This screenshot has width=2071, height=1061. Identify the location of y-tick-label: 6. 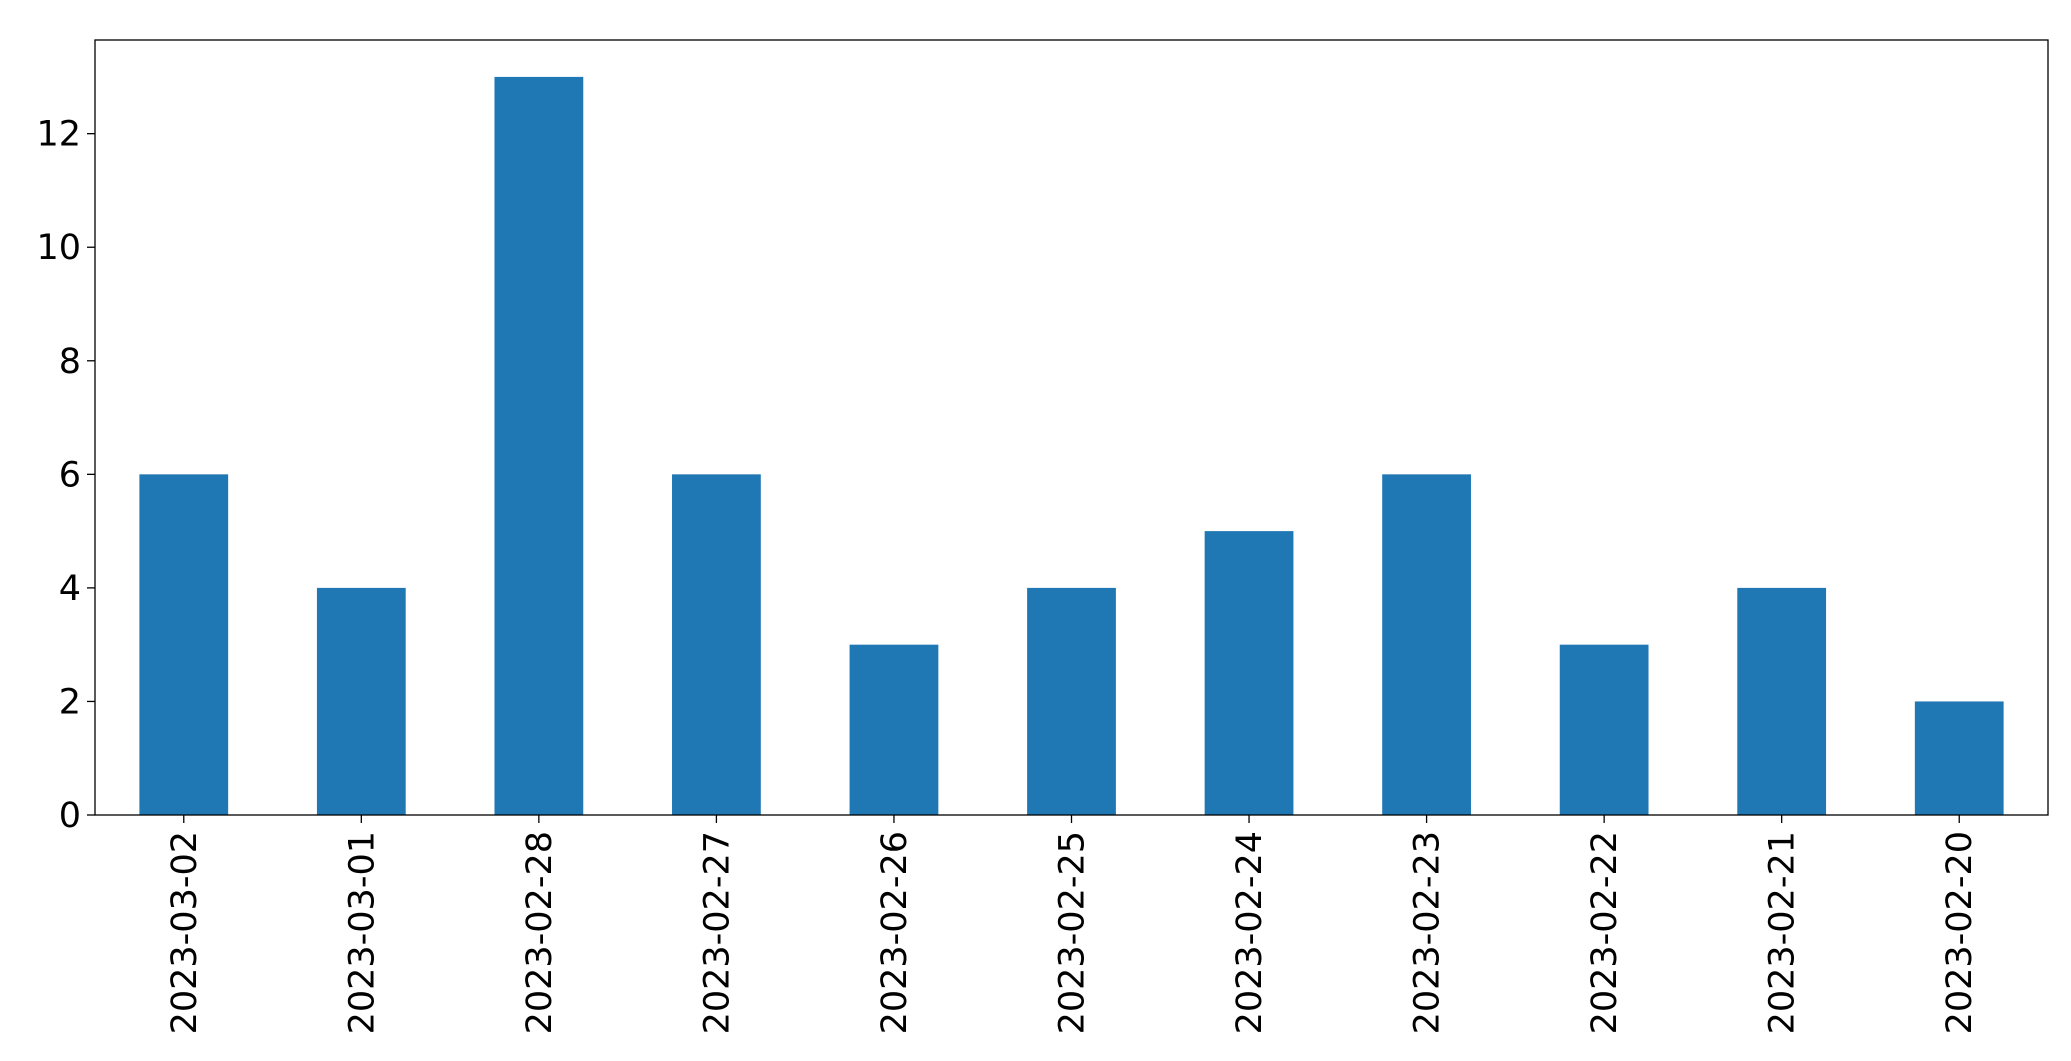
(70, 475).